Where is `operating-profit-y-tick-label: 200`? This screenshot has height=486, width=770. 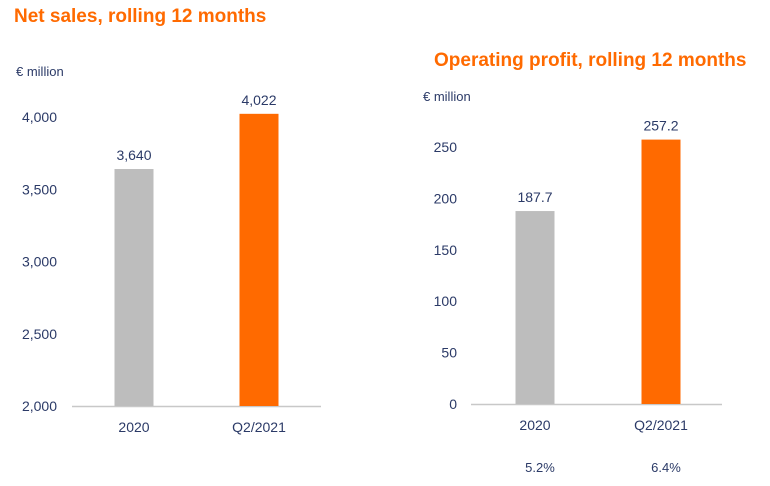 operating-profit-y-tick-label: 200 is located at coordinates (446, 198).